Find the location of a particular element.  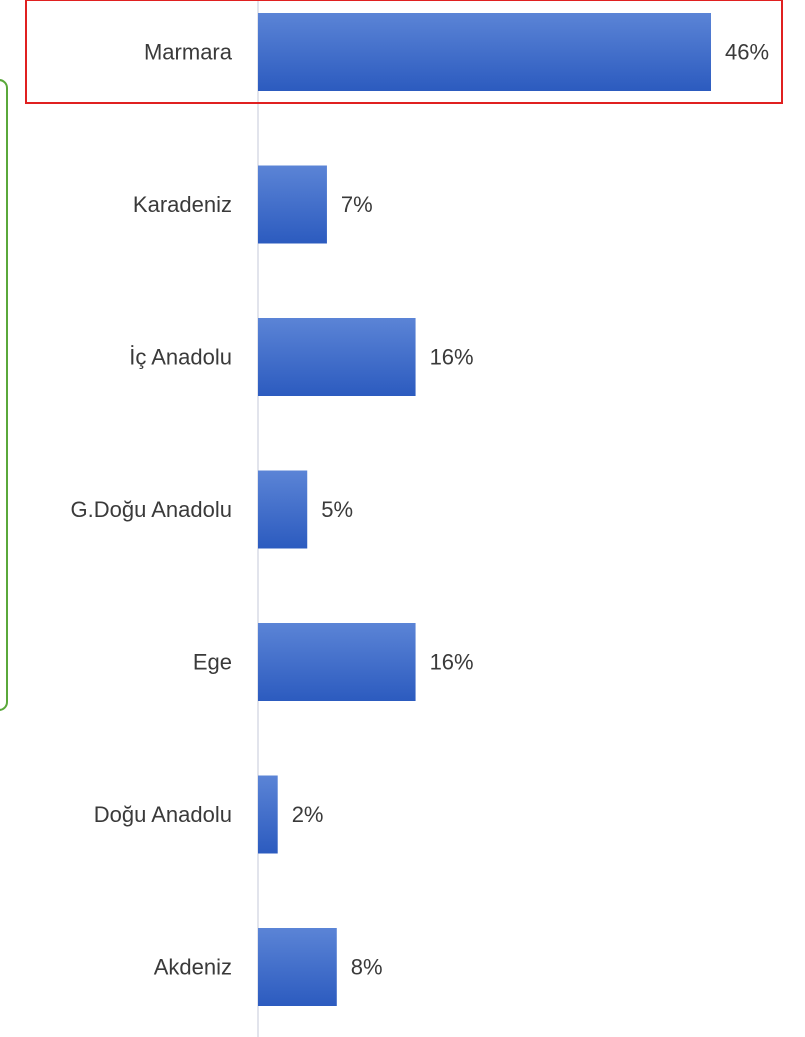

category-label: Ege is located at coordinates (212, 662).